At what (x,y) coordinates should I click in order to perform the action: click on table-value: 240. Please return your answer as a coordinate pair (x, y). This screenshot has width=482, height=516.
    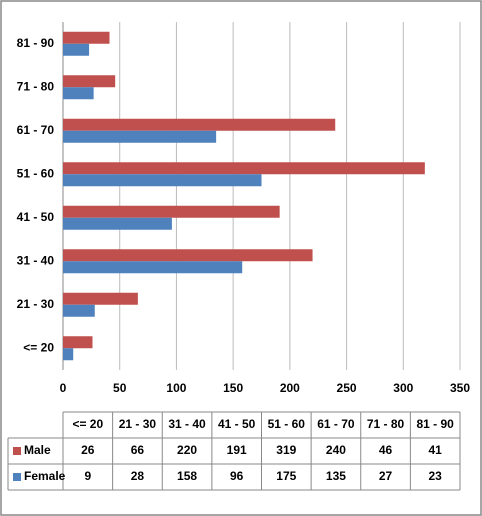
    Looking at the image, I should click on (336, 450).